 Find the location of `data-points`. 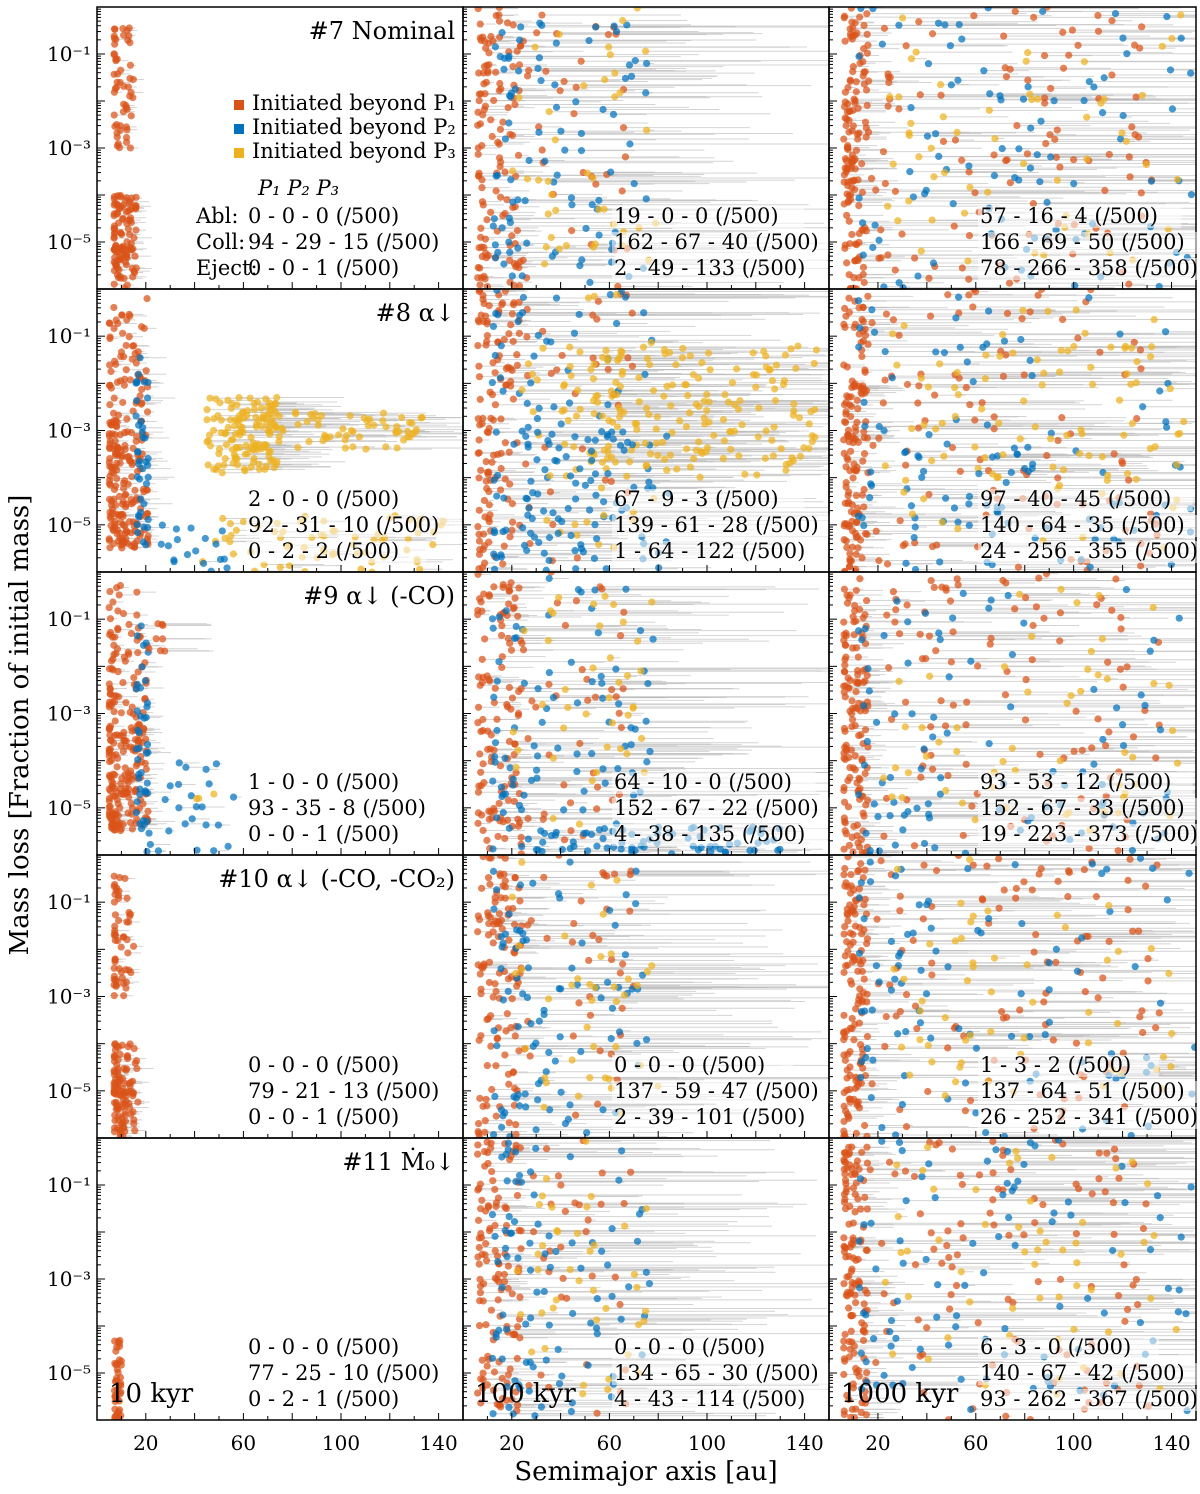

data-points is located at coordinates (647, 430).